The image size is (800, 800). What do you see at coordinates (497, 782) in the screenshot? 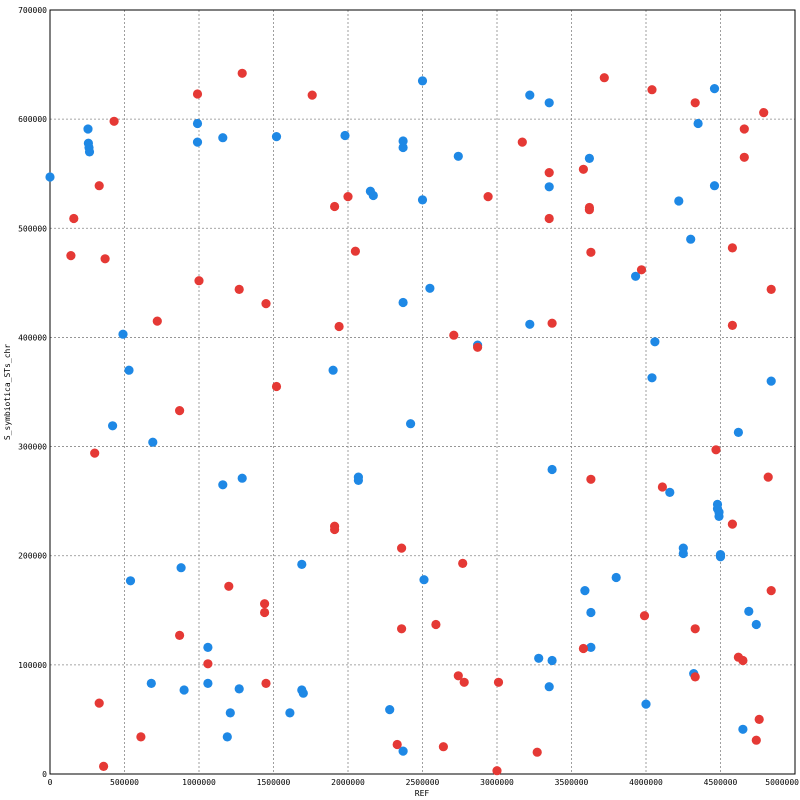
I see `x-tick-label: 3000000` at bounding box center [497, 782].